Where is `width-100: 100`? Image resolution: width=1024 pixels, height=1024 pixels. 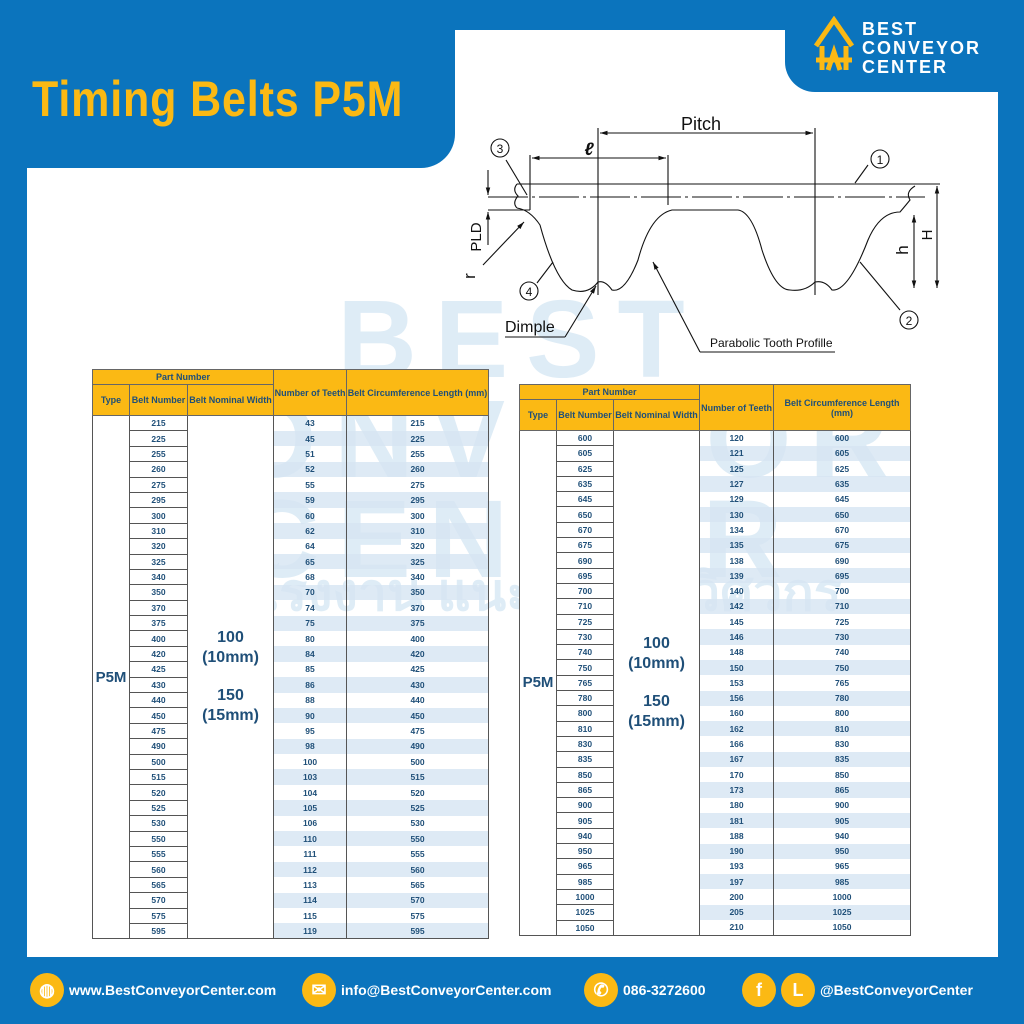
width-100: 100 is located at coordinates (230, 638).